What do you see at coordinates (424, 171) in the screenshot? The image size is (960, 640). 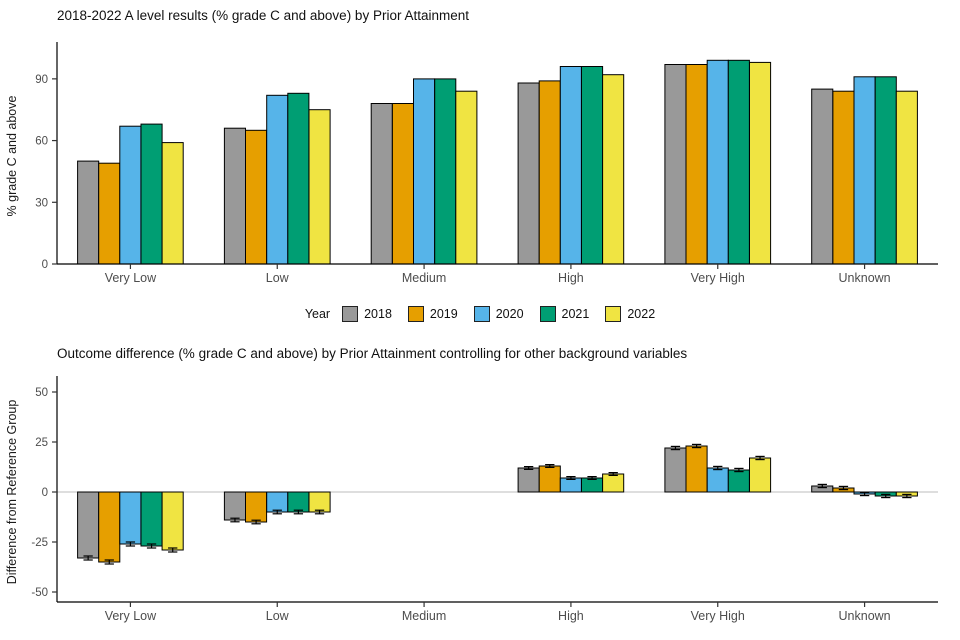 I see `bar-medium-2020` at bounding box center [424, 171].